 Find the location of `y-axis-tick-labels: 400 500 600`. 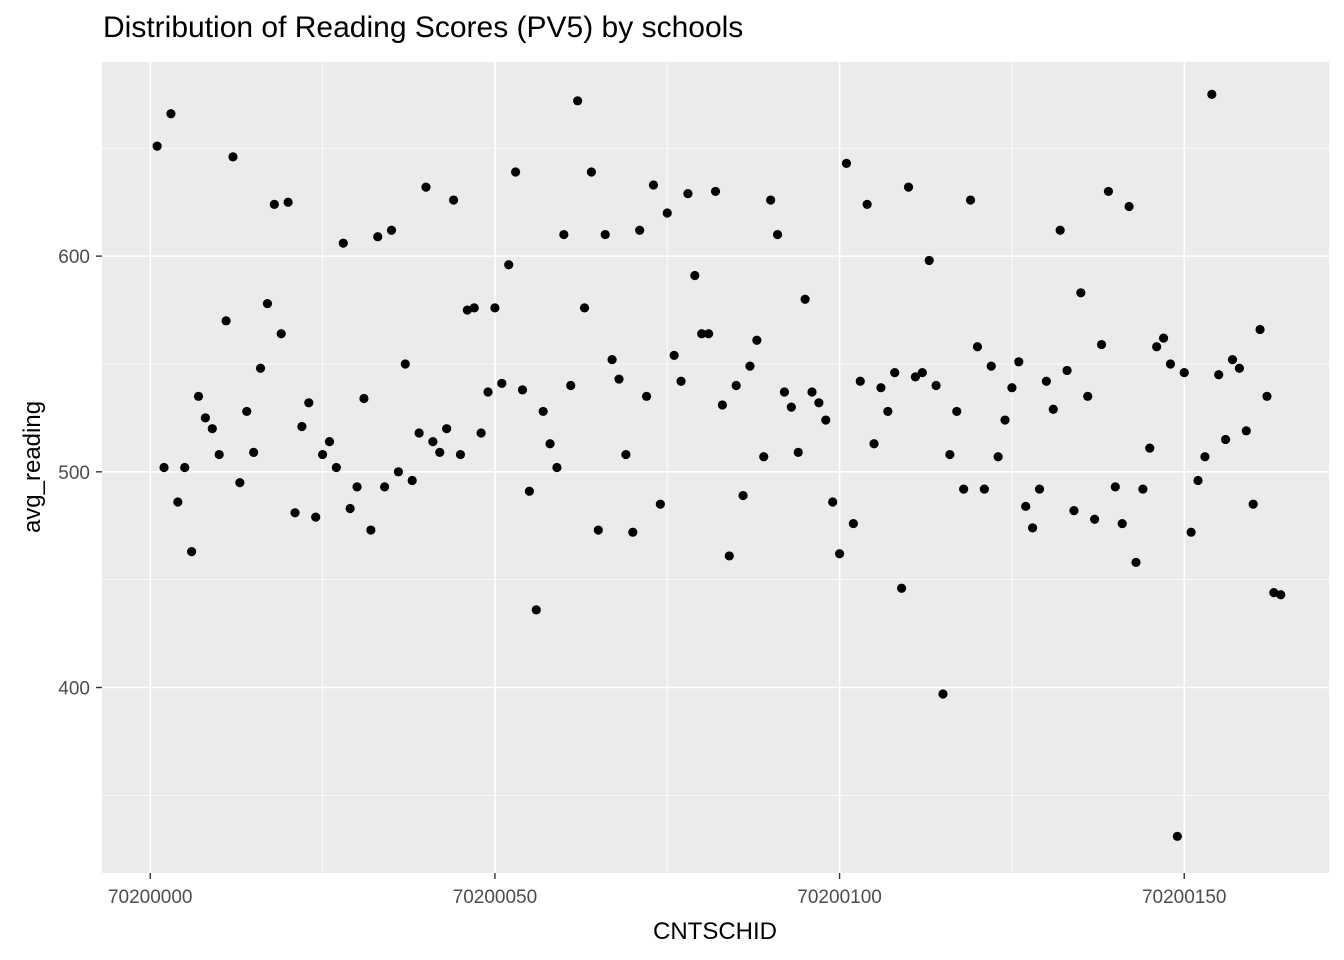

y-axis-tick-labels: 400 500 600 is located at coordinates (74, 473).